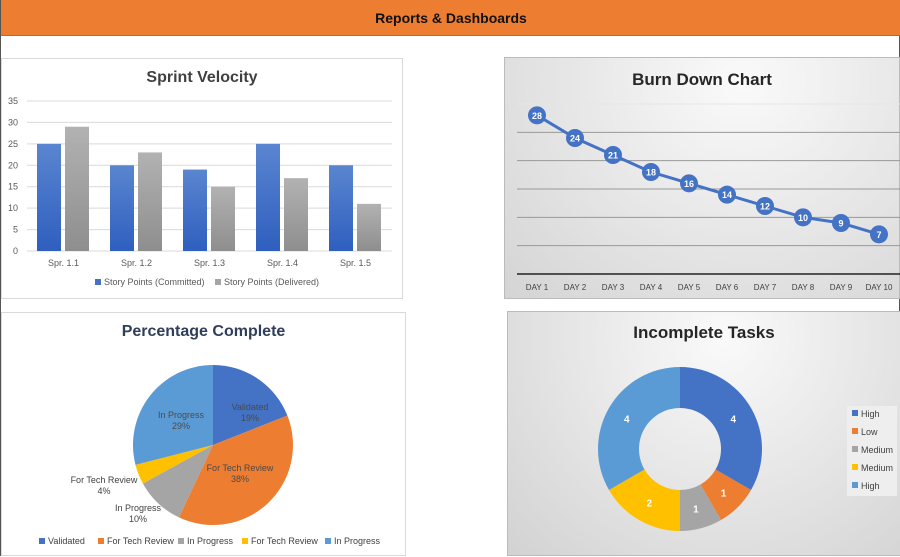 The height and width of the screenshot is (557, 900). I want to click on data-label: 12, so click(765, 207).